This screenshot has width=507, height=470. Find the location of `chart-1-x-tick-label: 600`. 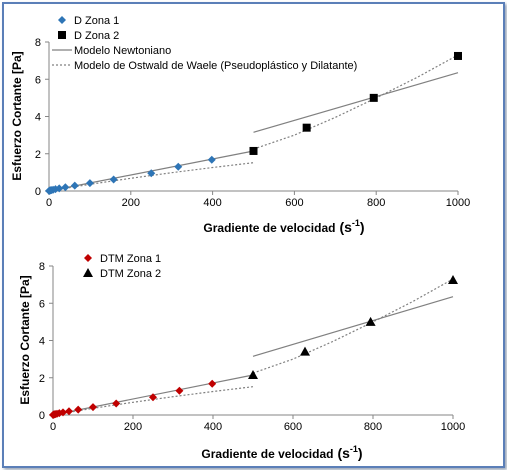

chart-1-x-tick-label: 600 is located at coordinates (294, 203).